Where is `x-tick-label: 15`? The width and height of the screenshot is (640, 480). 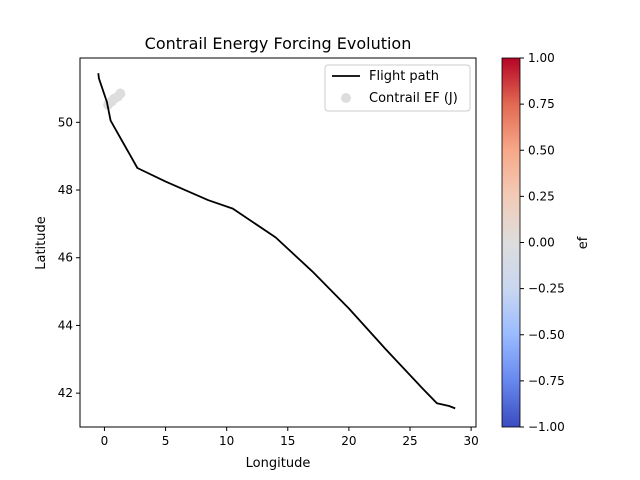
x-tick-label: 15 is located at coordinates (287, 441).